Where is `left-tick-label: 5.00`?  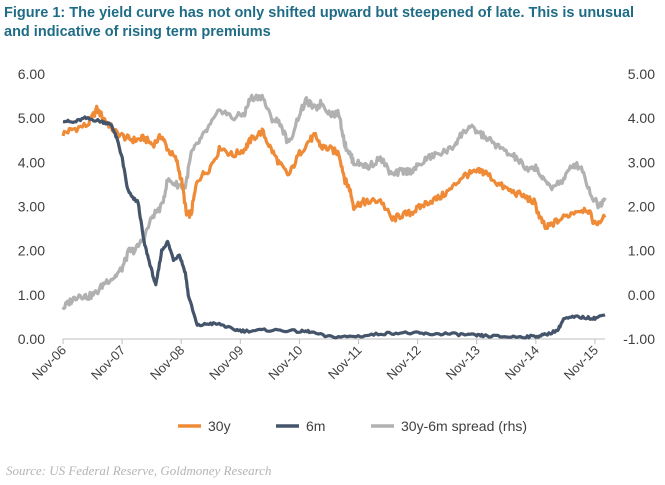
left-tick-label: 5.00 is located at coordinates (31, 118).